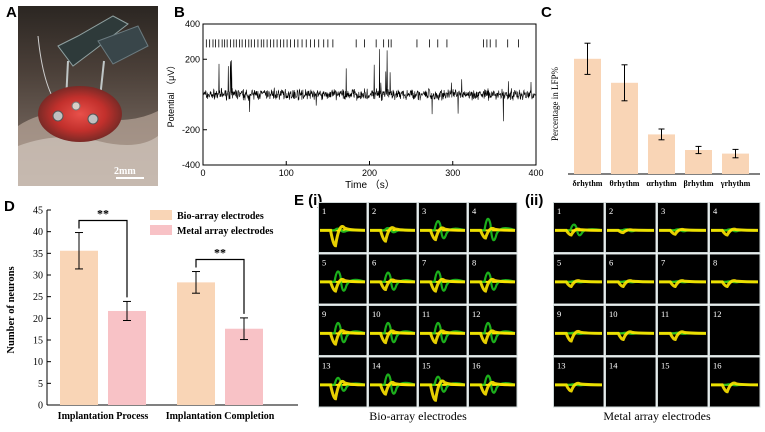 This screenshot has width=765, height=432. What do you see at coordinates (452, 173) in the screenshot?
I see `chart-b-xtick-label: 300` at bounding box center [452, 173].